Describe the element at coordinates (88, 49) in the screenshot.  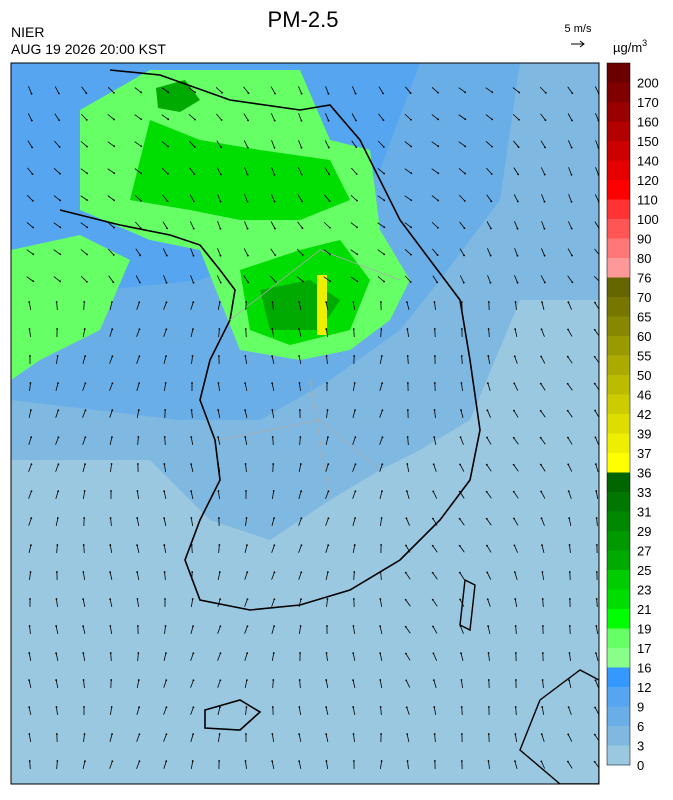
I see `timestamp: AUG 19 2026 20:00 KST` at that location.